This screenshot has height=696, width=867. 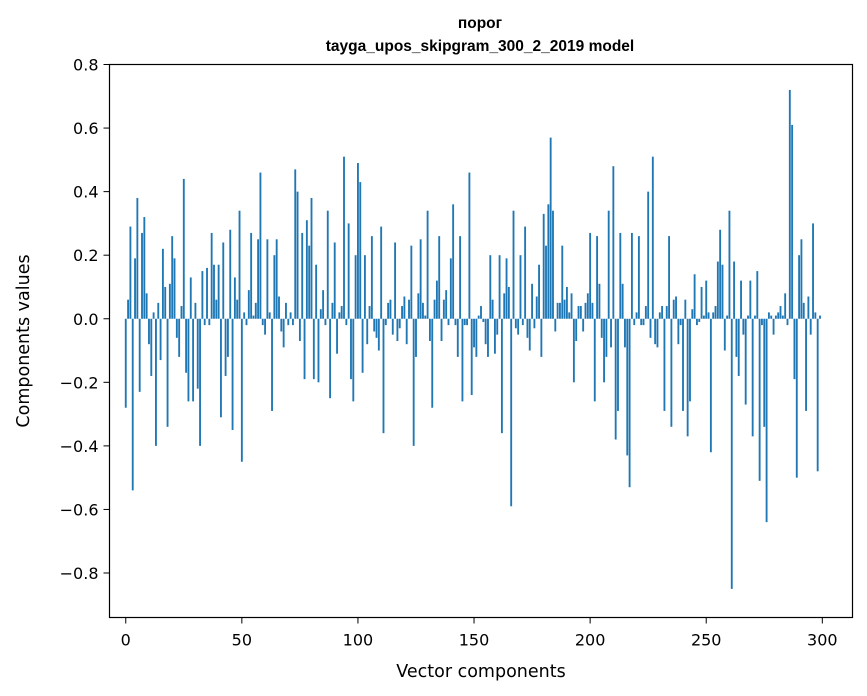 What do you see at coordinates (822, 640) in the screenshot?
I see `x-tick-label: 300` at bounding box center [822, 640].